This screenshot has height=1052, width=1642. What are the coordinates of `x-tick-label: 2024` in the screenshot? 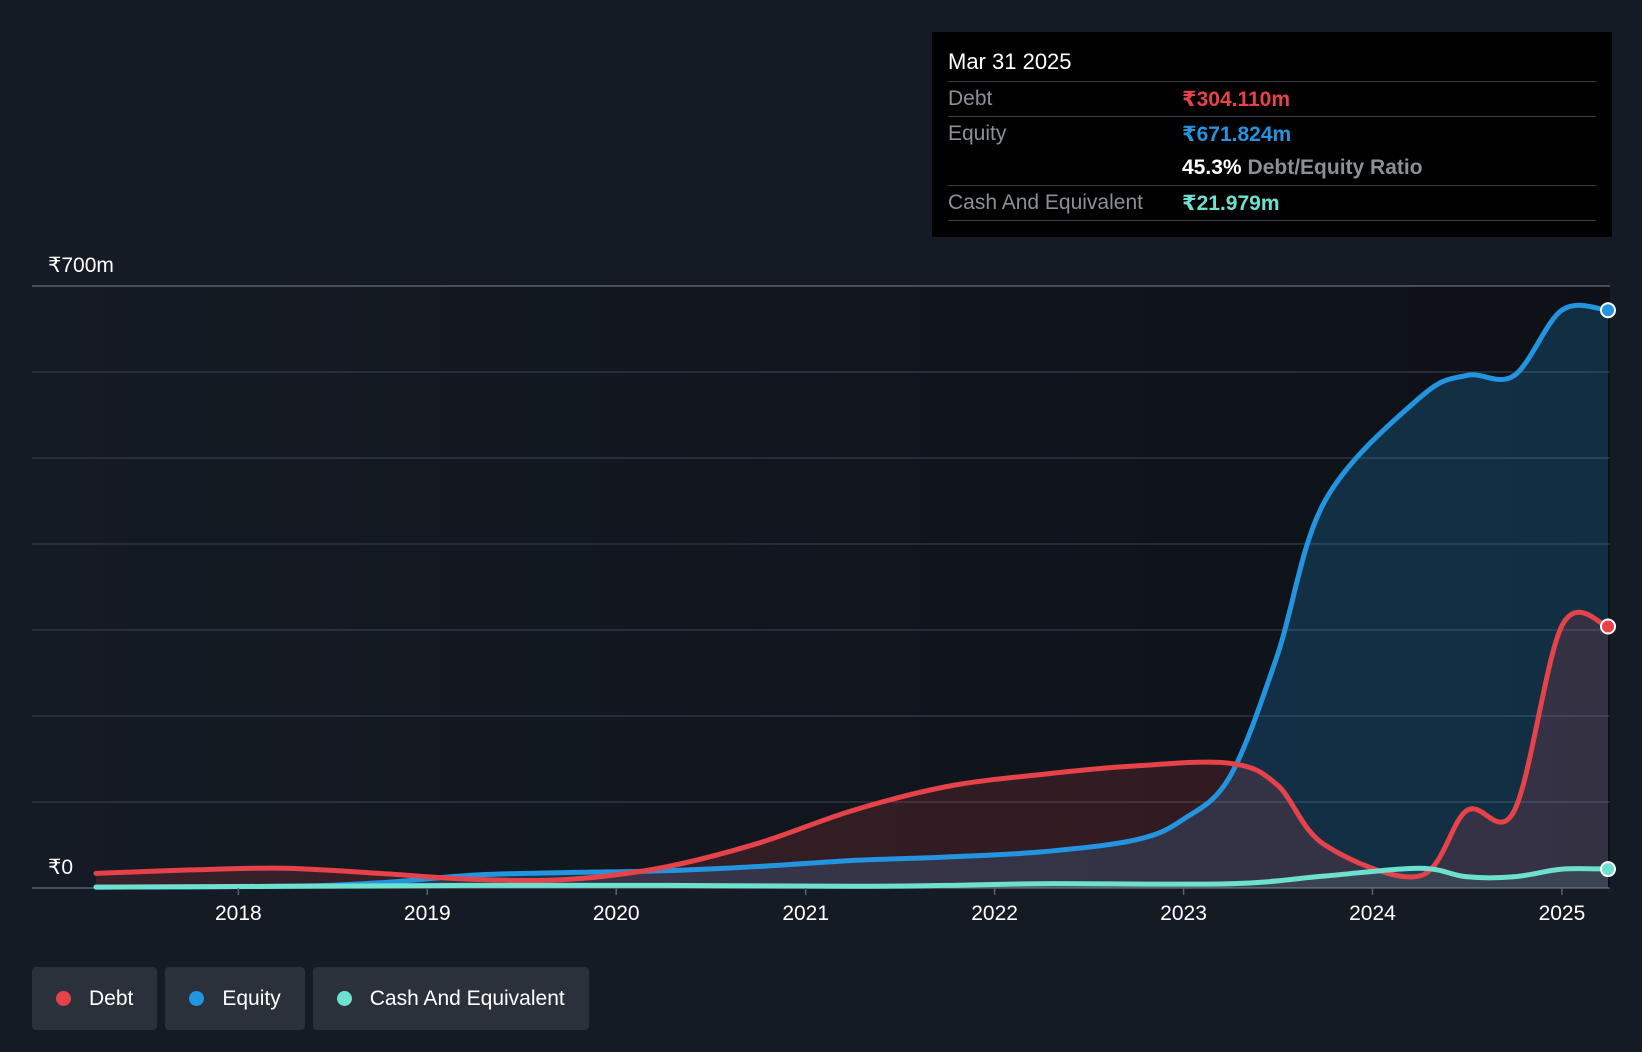 It's located at (1372, 913).